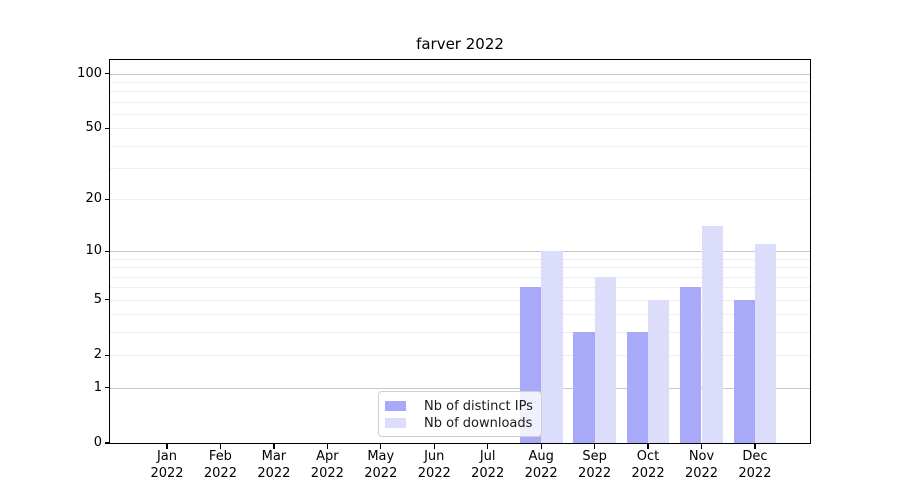 This screenshot has width=900, height=500. I want to click on x-tick-month: Feb, so click(220, 456).